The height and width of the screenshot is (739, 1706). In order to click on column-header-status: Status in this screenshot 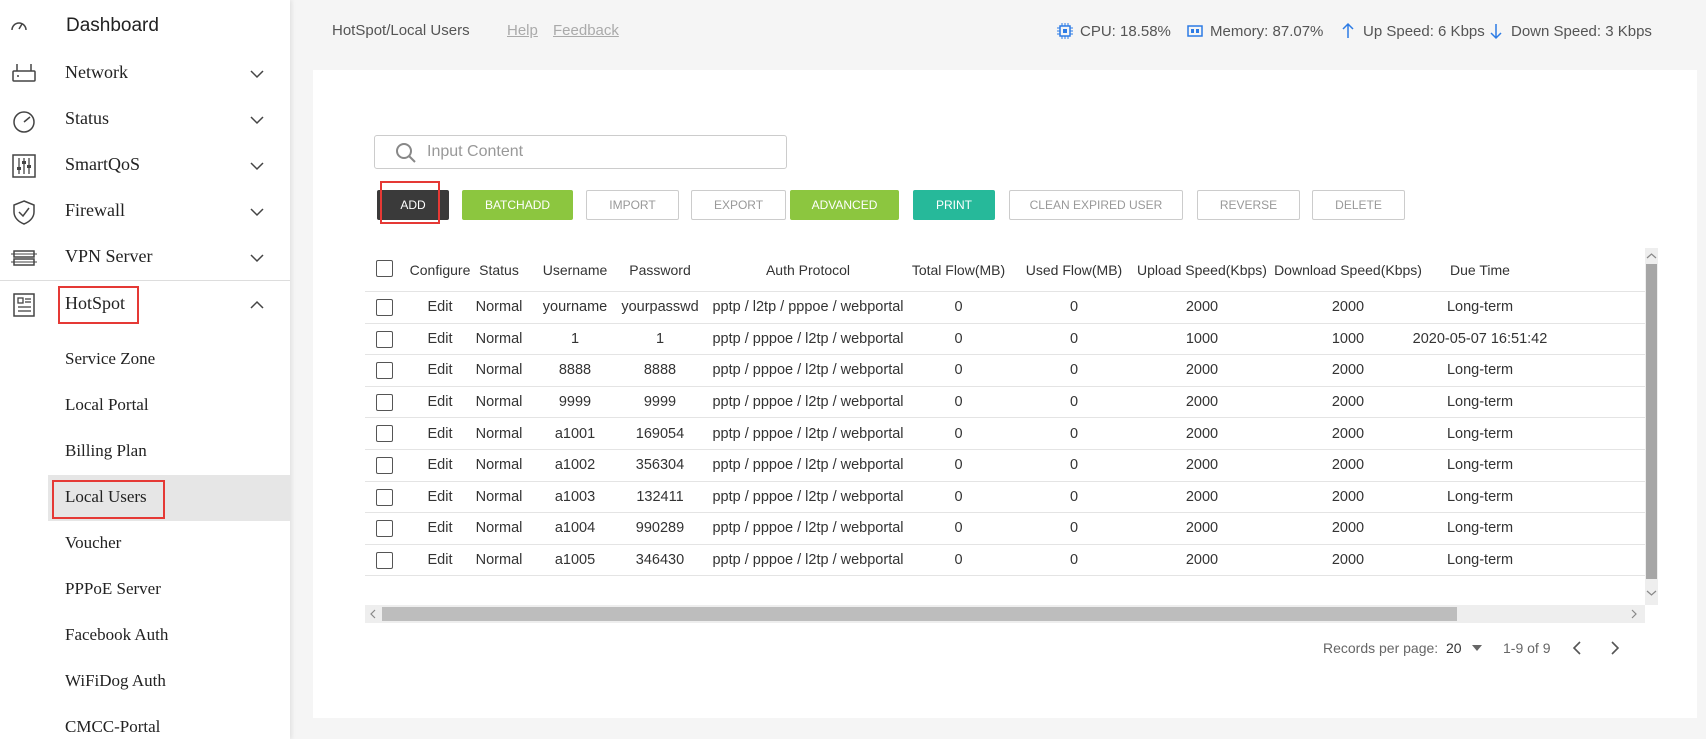, I will do `click(499, 269)`.